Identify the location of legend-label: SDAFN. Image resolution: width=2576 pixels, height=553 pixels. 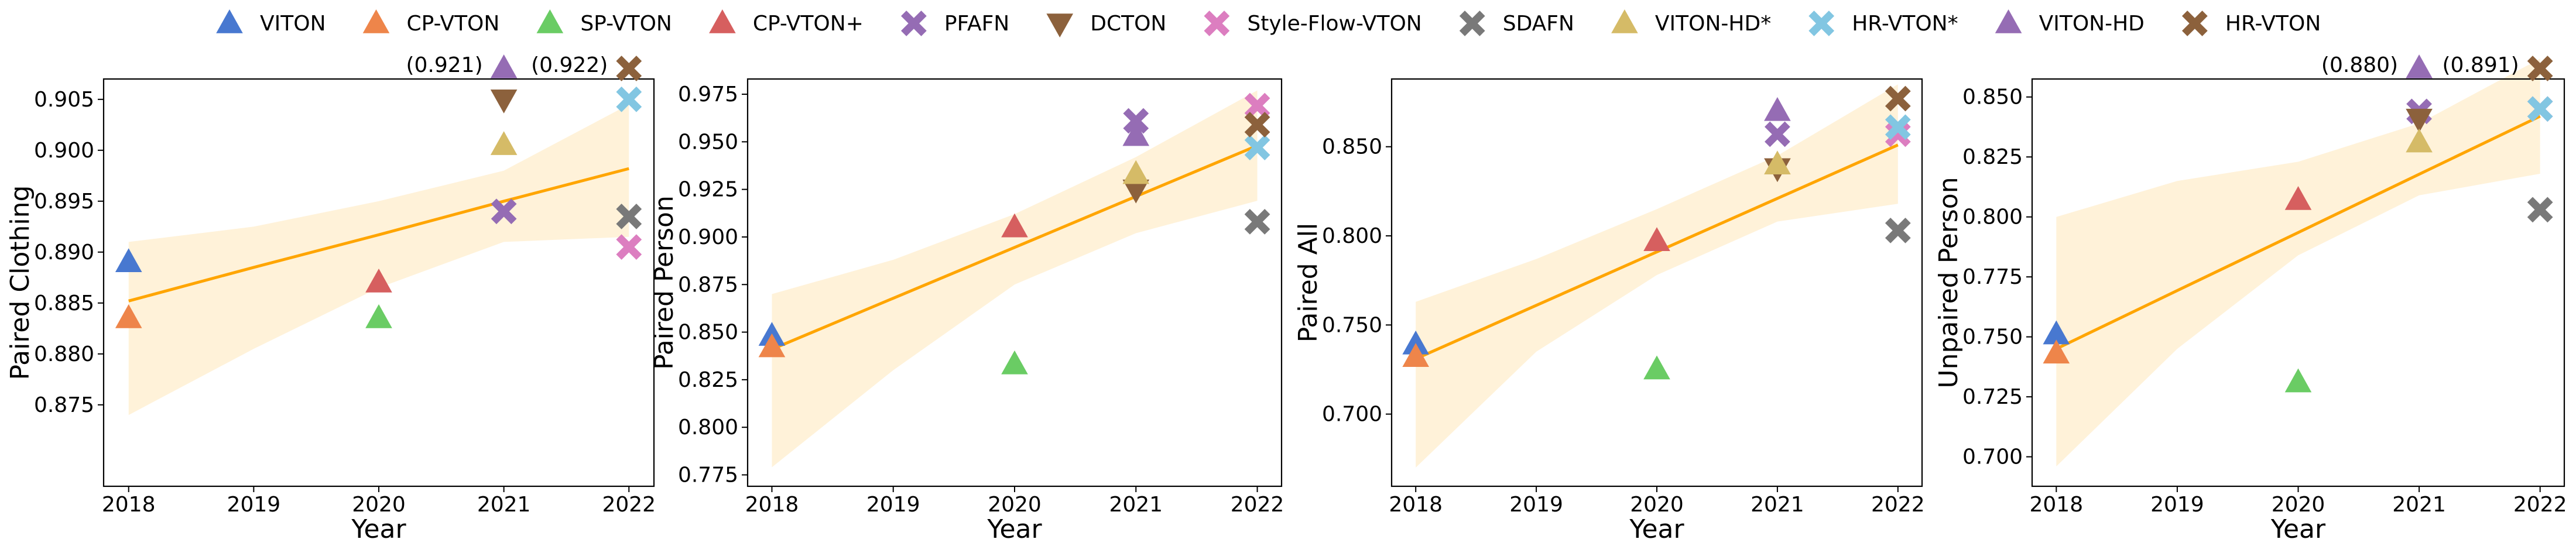
(1538, 24).